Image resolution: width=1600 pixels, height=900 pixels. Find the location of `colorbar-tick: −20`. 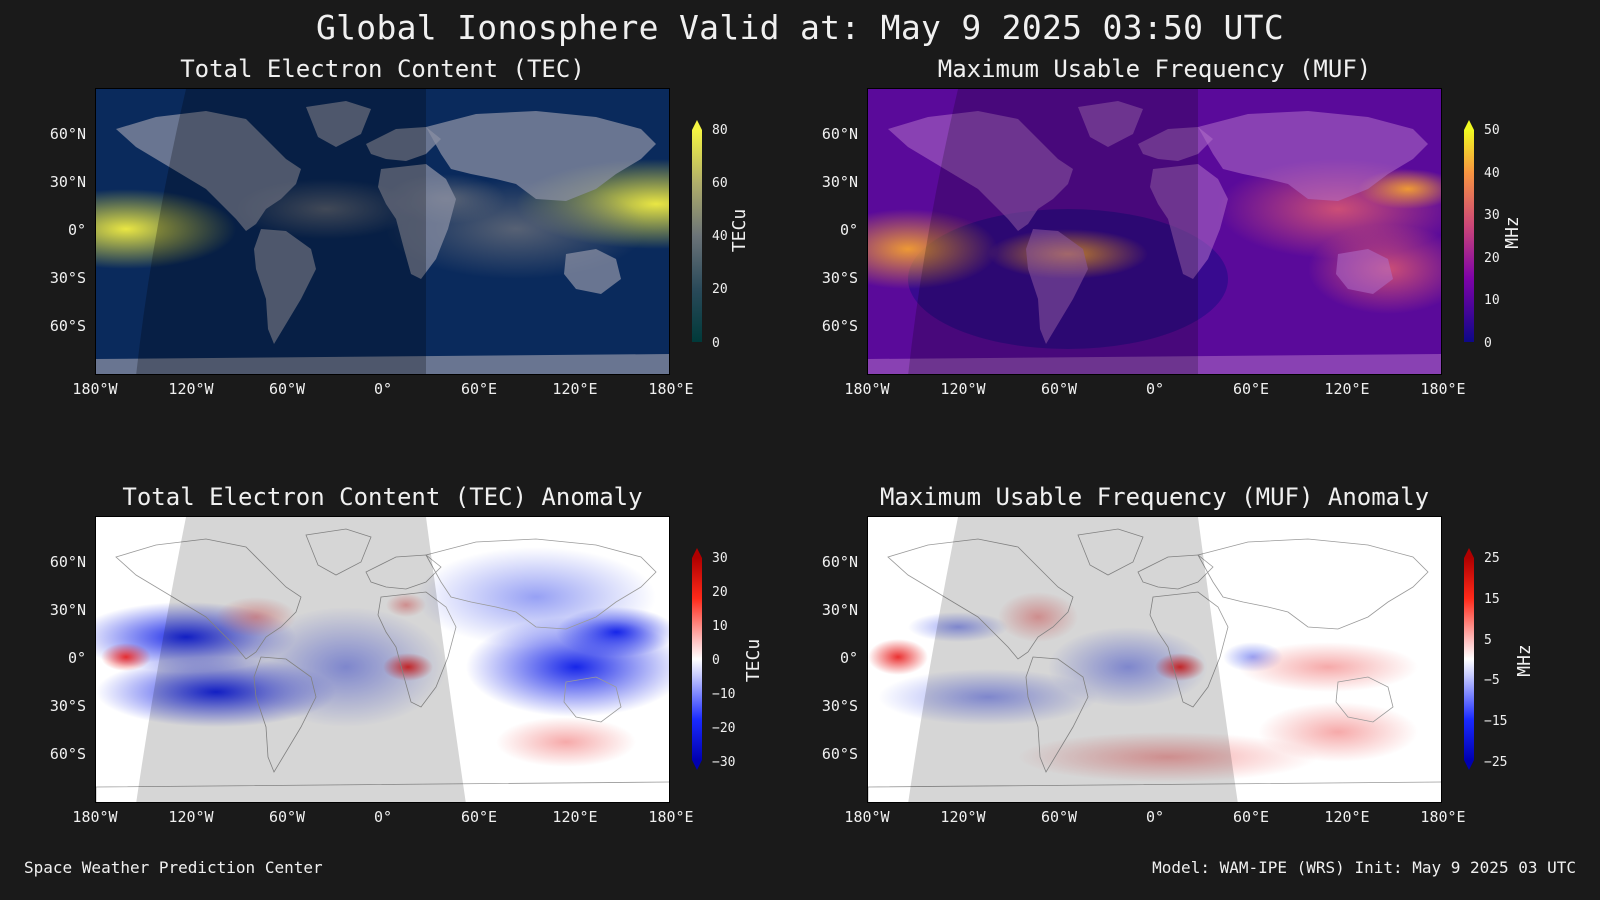

colorbar-tick: −20 is located at coordinates (724, 728).